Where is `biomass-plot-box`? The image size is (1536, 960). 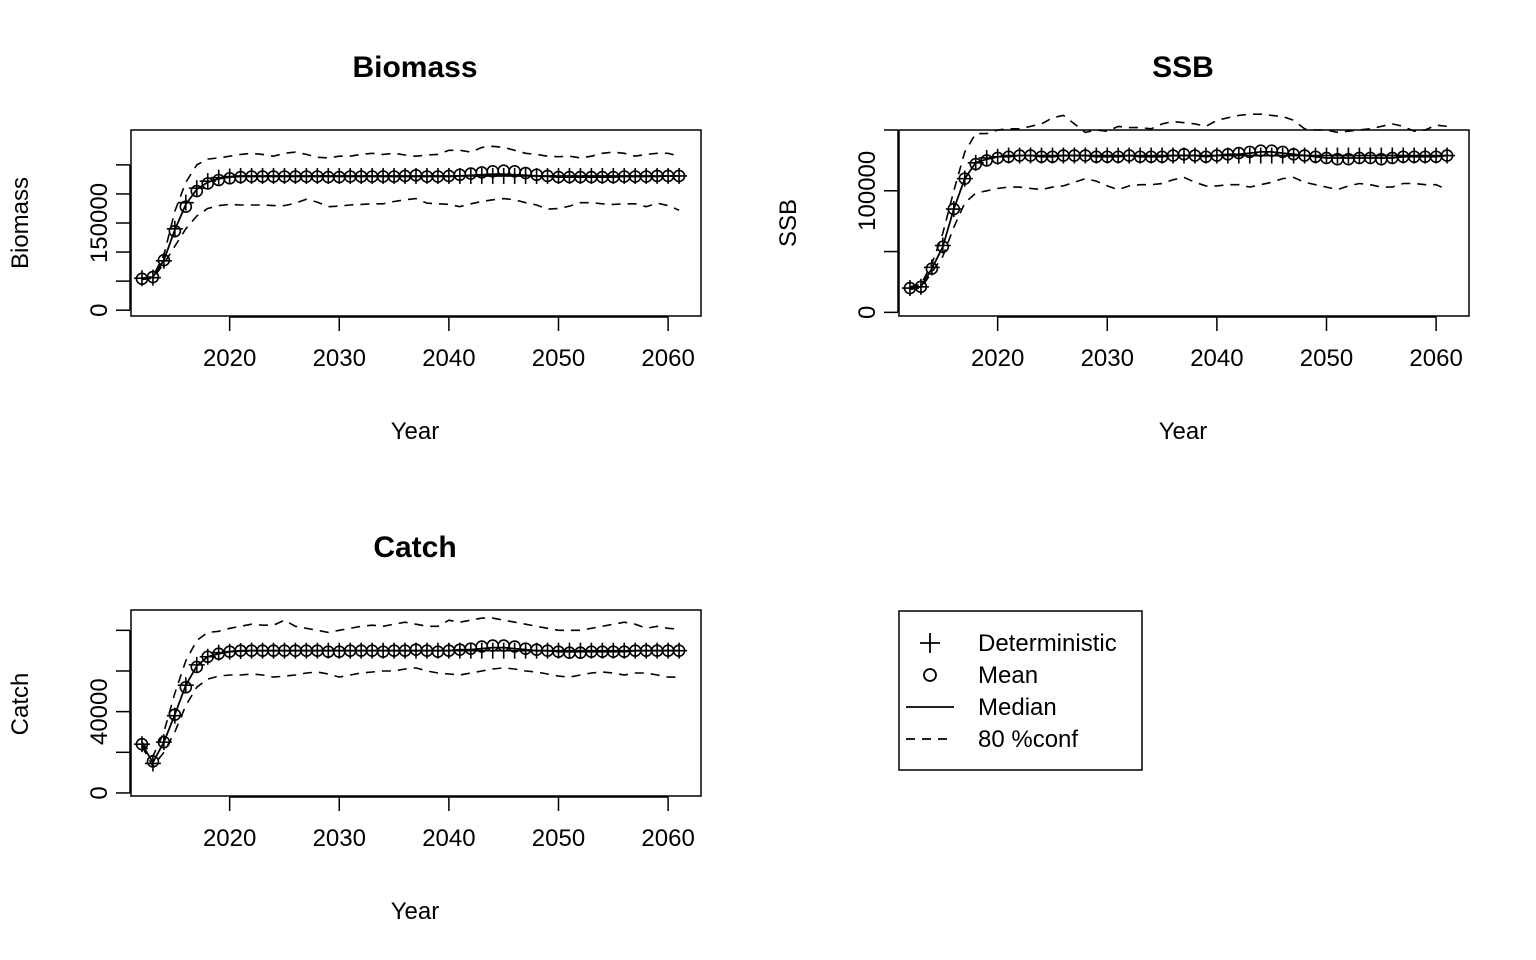 biomass-plot-box is located at coordinates (416, 223).